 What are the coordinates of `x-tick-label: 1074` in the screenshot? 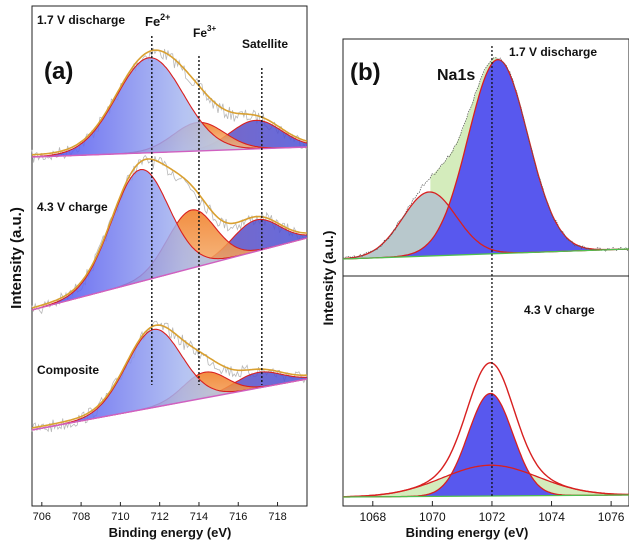 It's located at (551, 517).